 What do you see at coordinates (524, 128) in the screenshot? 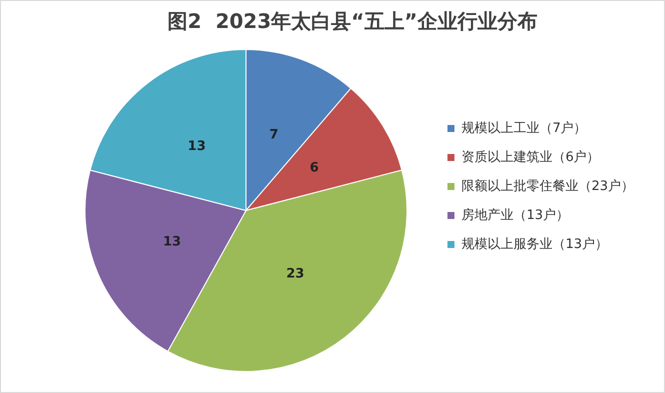
I see `legend-label: 规模以上工业（7户）` at bounding box center [524, 128].